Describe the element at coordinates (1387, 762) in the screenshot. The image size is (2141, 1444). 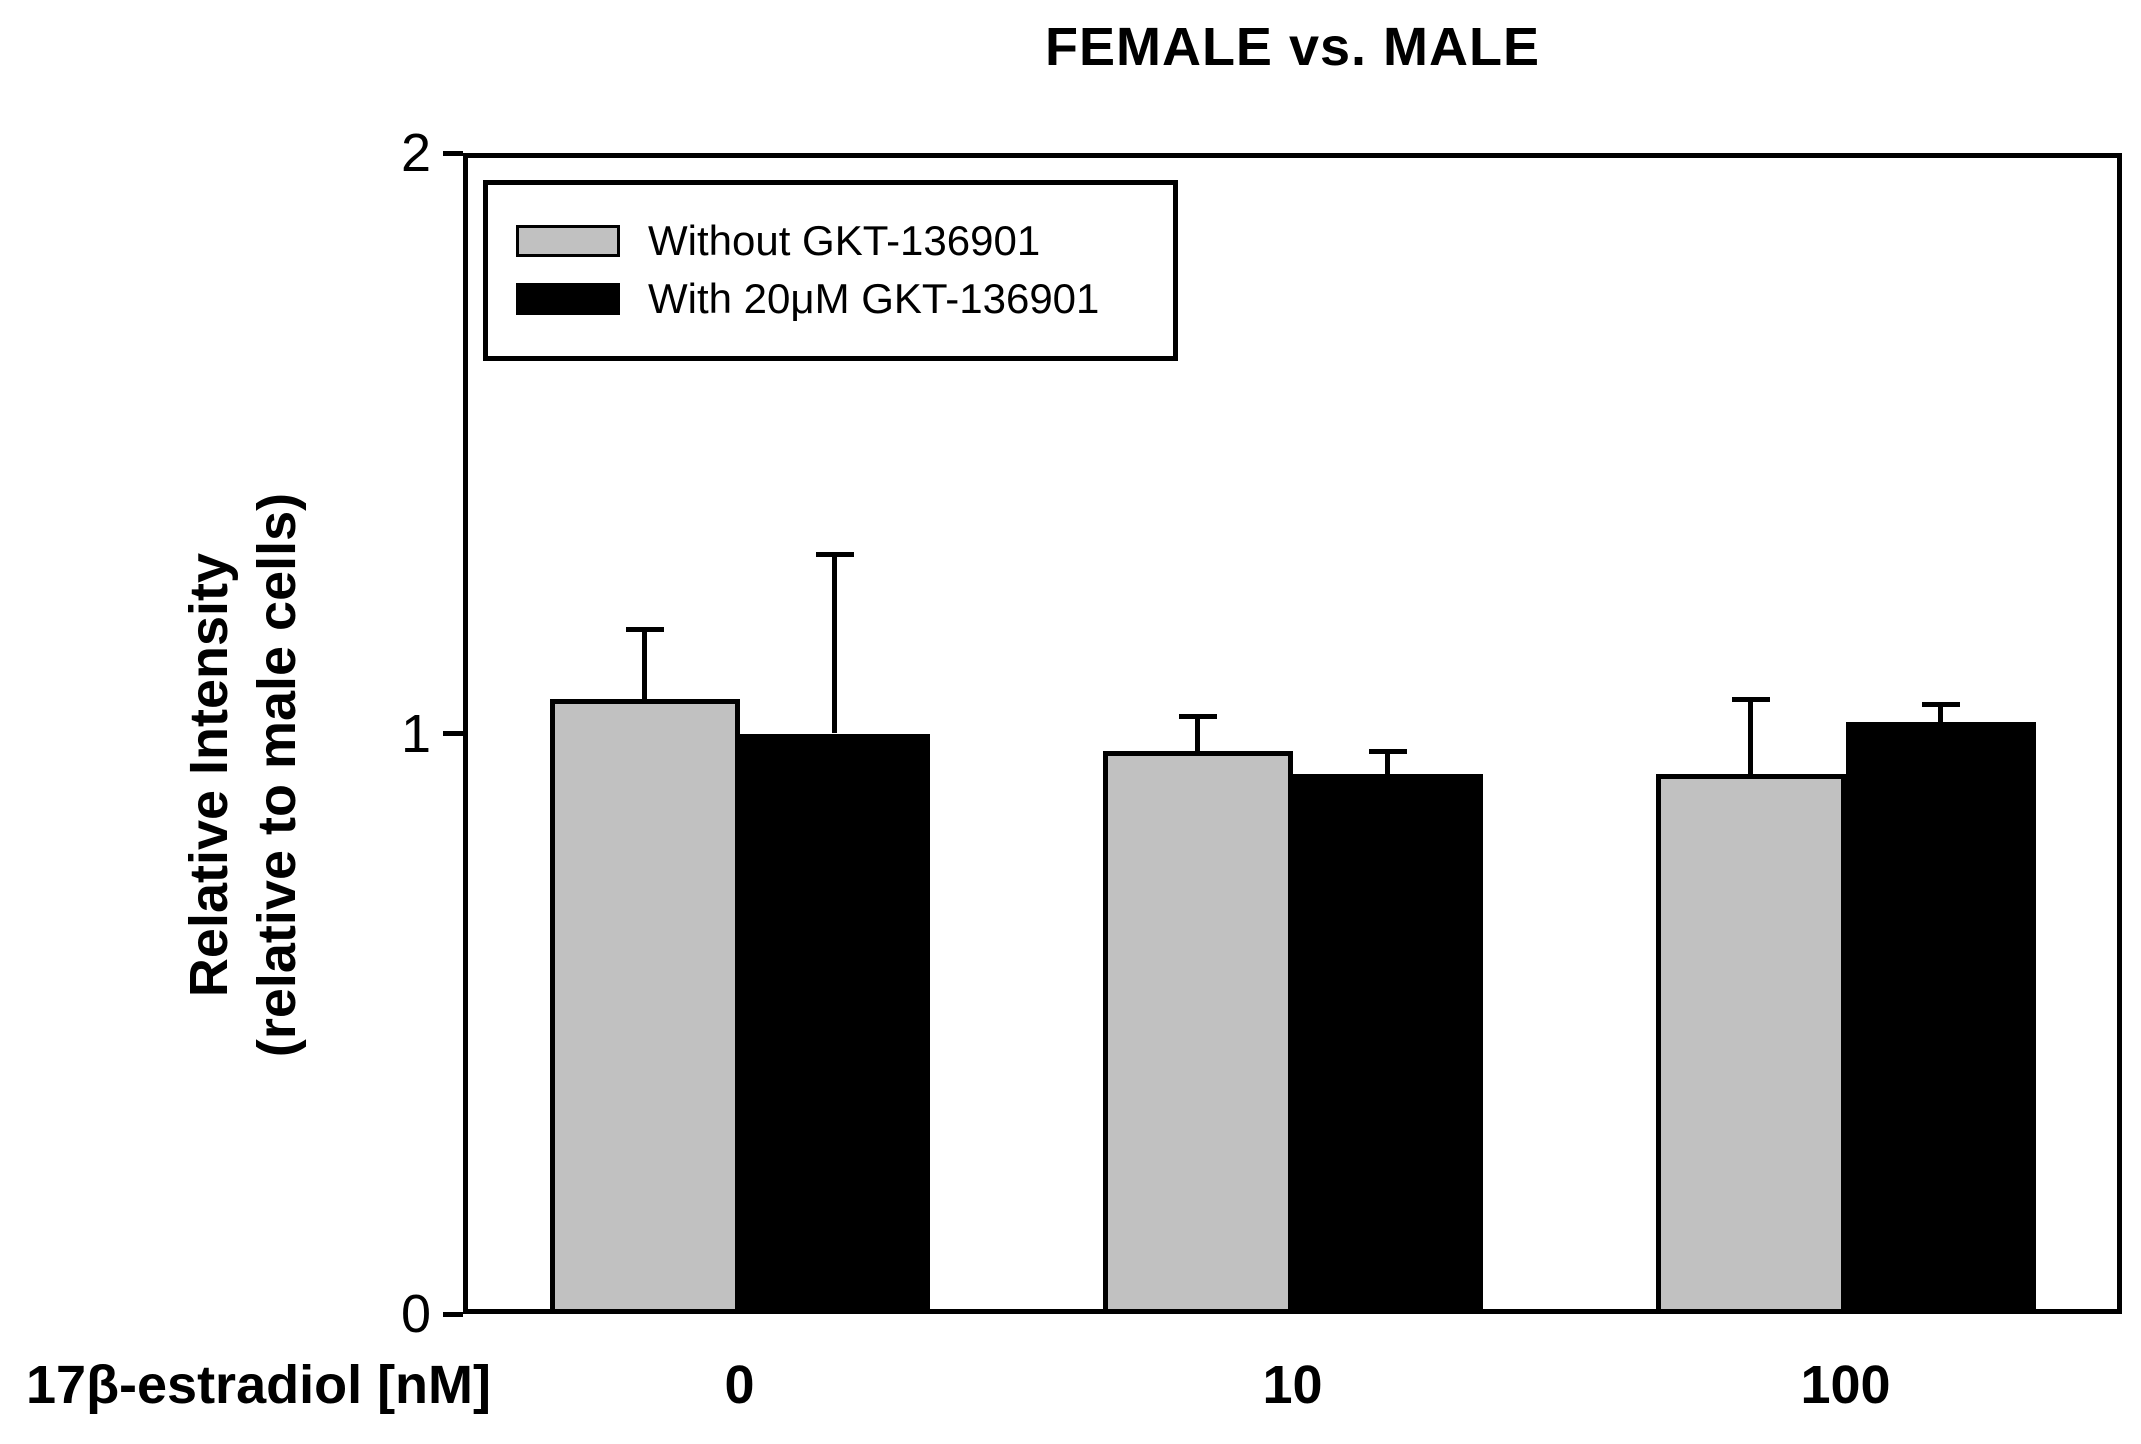
I see `error-bar-line-black-cat10` at that location.